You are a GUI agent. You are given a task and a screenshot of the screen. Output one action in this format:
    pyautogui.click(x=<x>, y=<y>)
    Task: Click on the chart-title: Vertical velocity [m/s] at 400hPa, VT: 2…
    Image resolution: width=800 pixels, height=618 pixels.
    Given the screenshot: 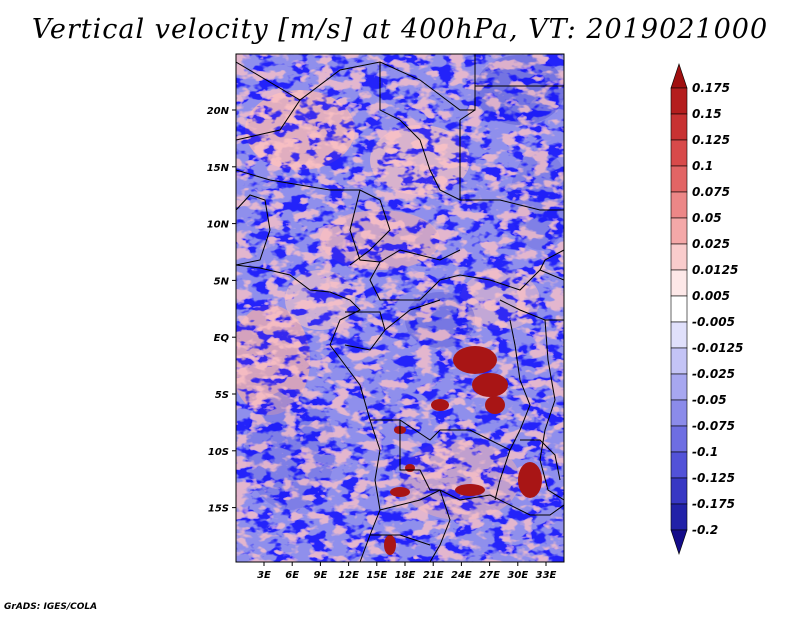 What is the action you would take?
    pyautogui.click(x=400, y=29)
    